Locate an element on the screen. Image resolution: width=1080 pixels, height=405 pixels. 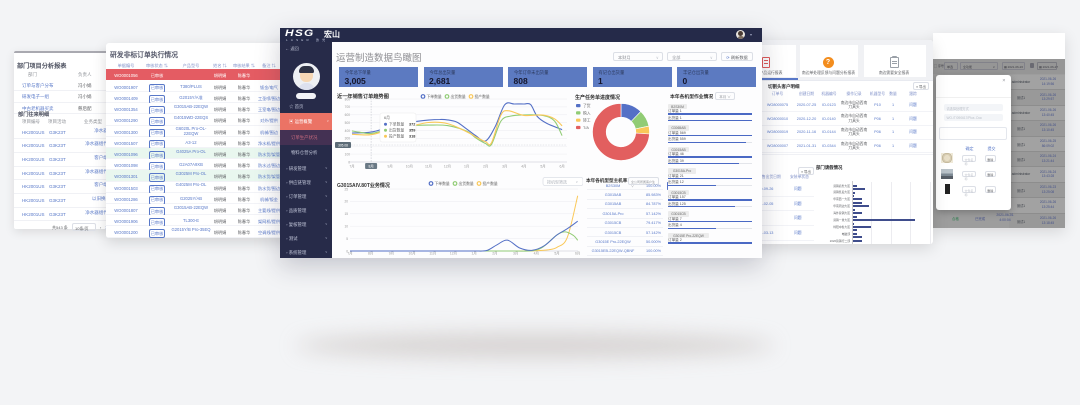
svg-text: G3015AIV.80T业务情况 is located at coordinates (363, 185).